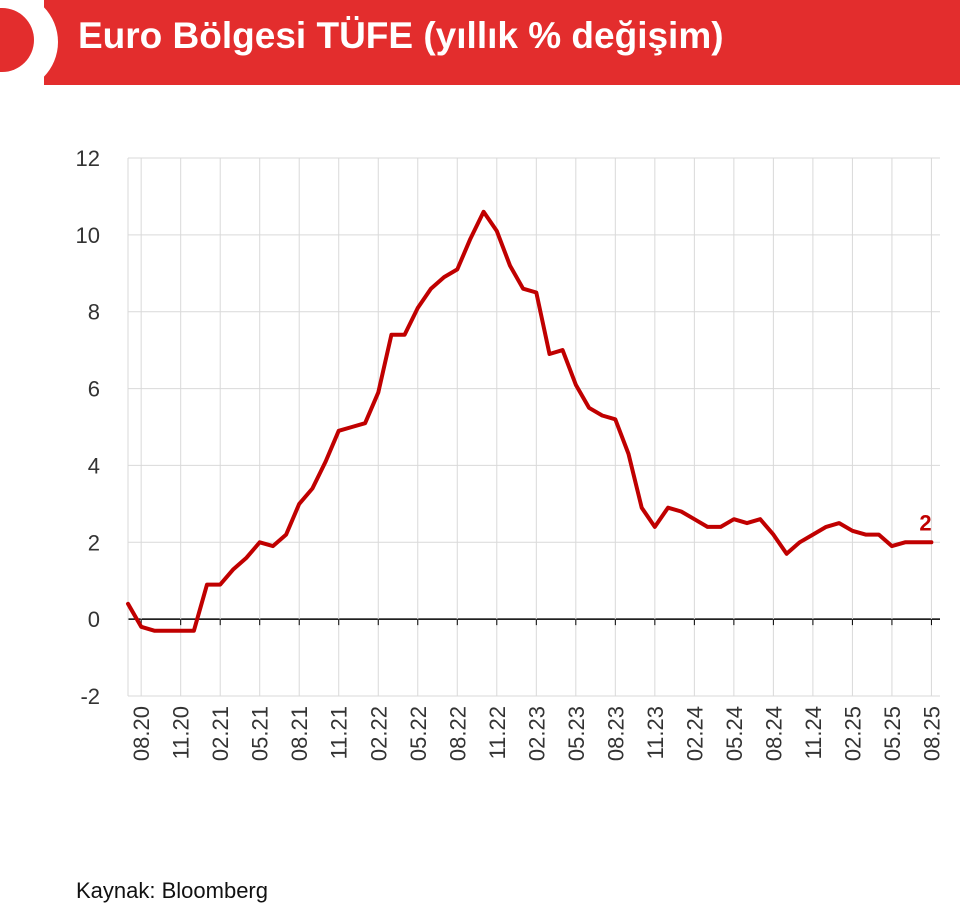 Image resolution: width=960 pixels, height=923 pixels. What do you see at coordinates (497, 732) in the screenshot?
I see `x-tick-label: 11.22` at bounding box center [497, 732].